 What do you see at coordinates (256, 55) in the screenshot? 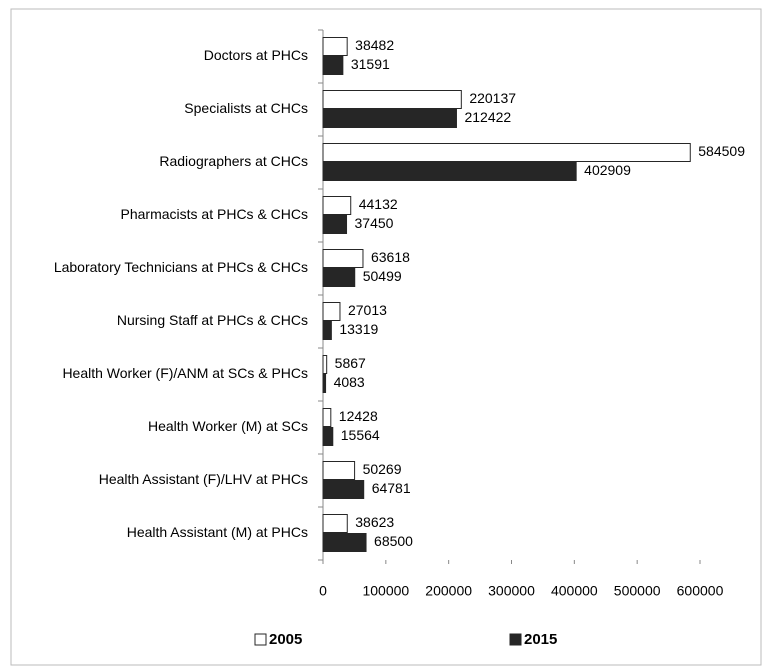
I see `y-tick-label: Doctors at PHCs` at bounding box center [256, 55].